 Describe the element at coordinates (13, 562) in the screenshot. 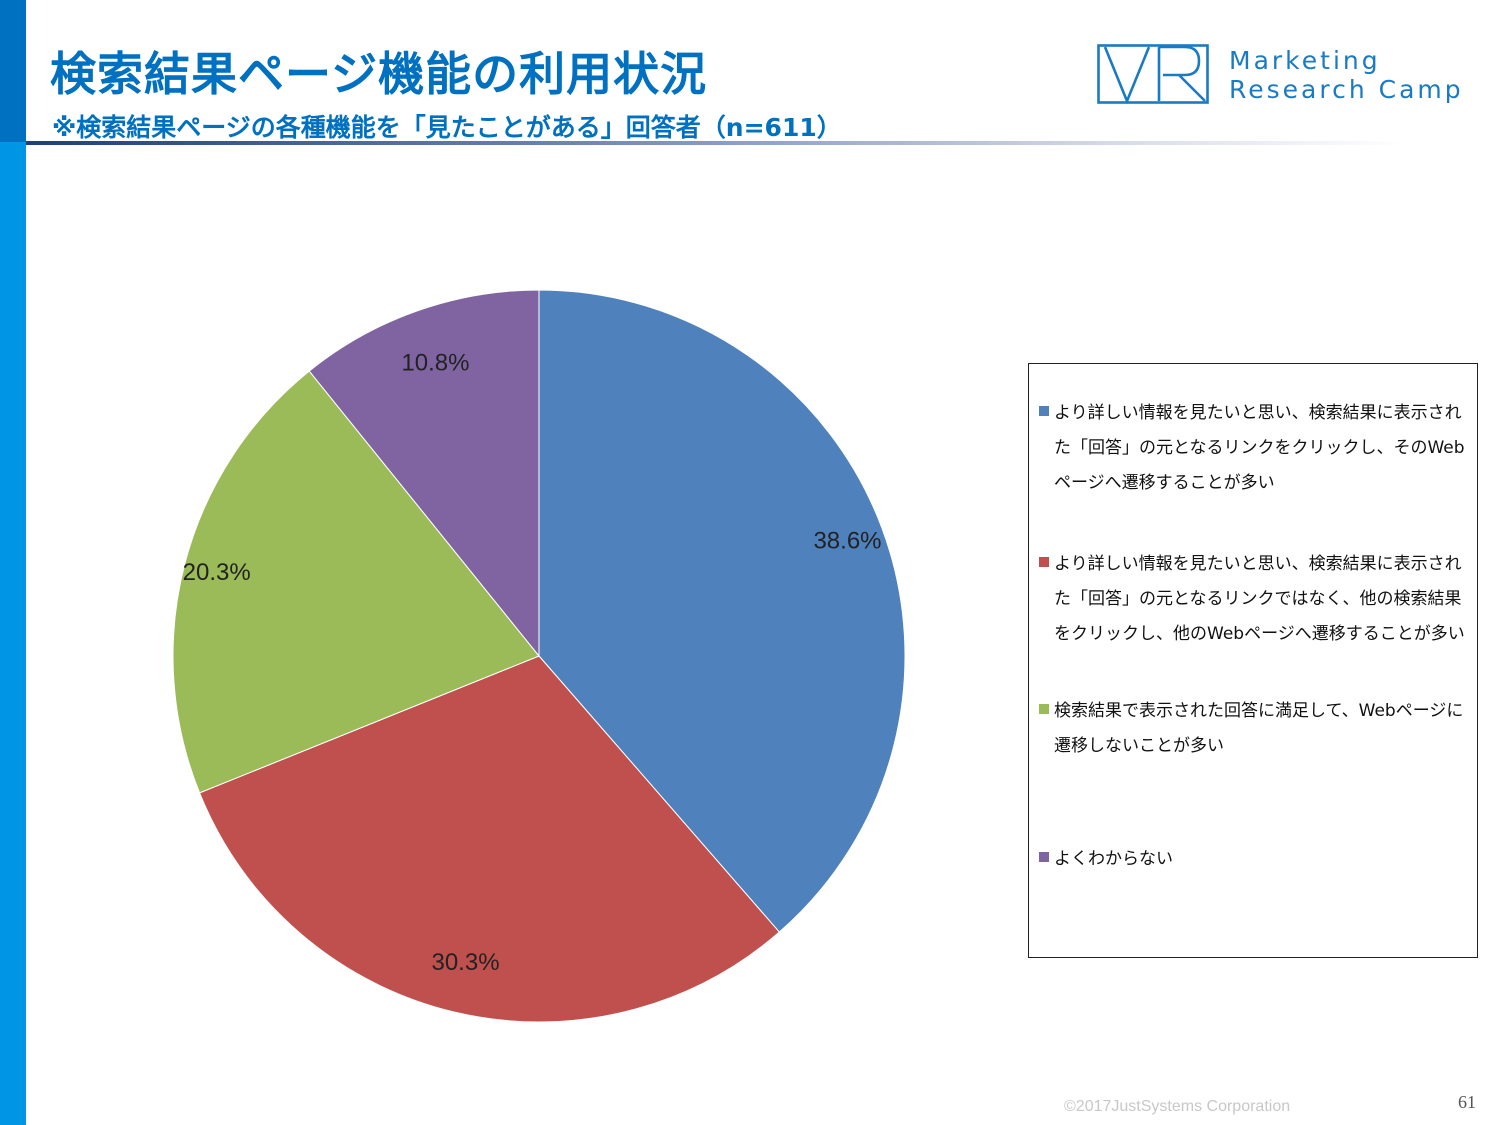

I see `side-accent-bar` at that location.